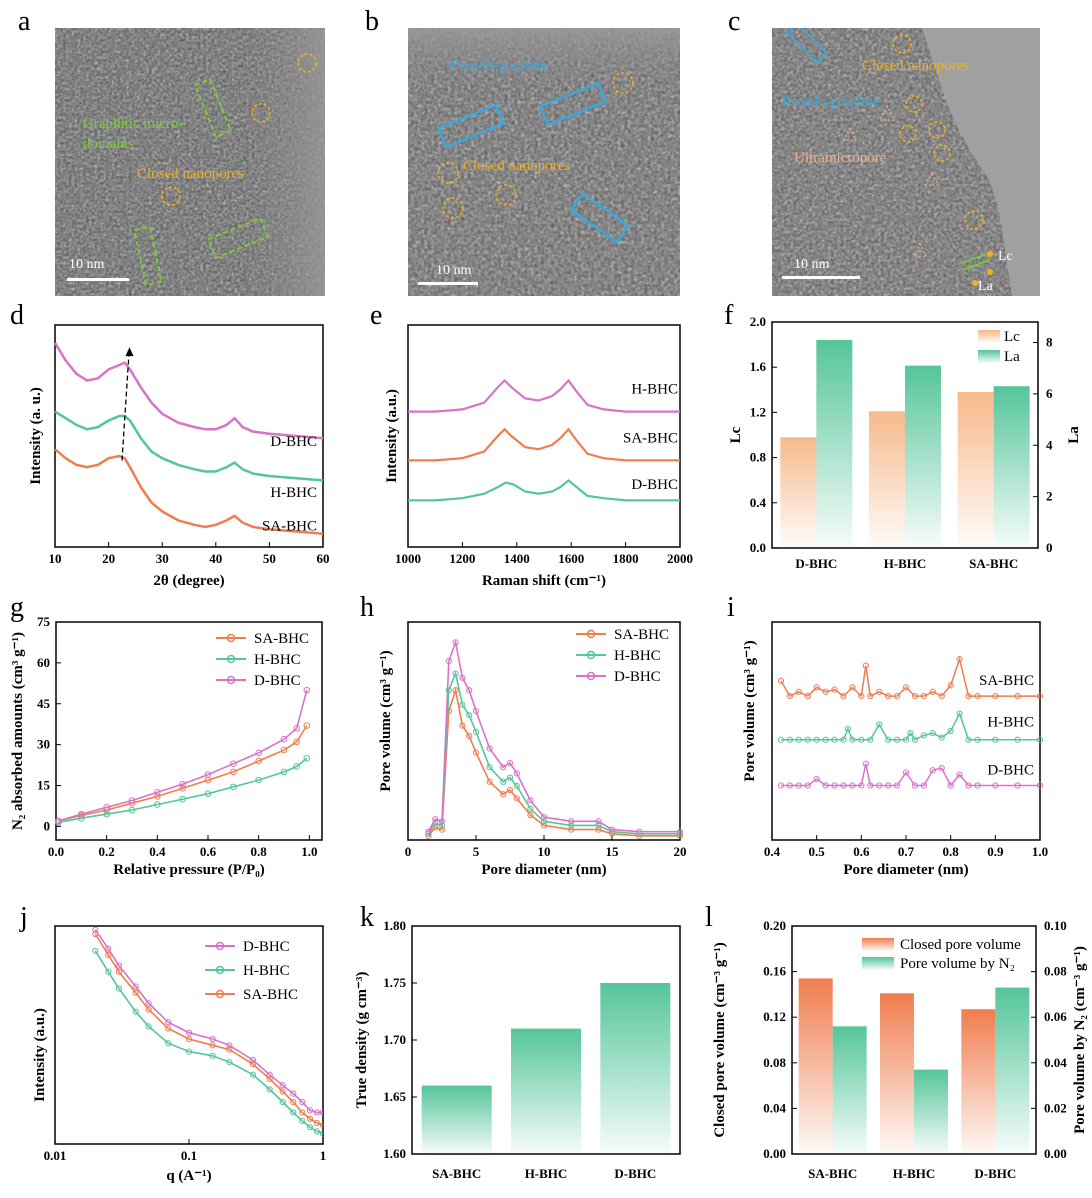  What do you see at coordinates (975, 470) in the screenshot?
I see `bar-Lc-SA-BHC` at bounding box center [975, 470].